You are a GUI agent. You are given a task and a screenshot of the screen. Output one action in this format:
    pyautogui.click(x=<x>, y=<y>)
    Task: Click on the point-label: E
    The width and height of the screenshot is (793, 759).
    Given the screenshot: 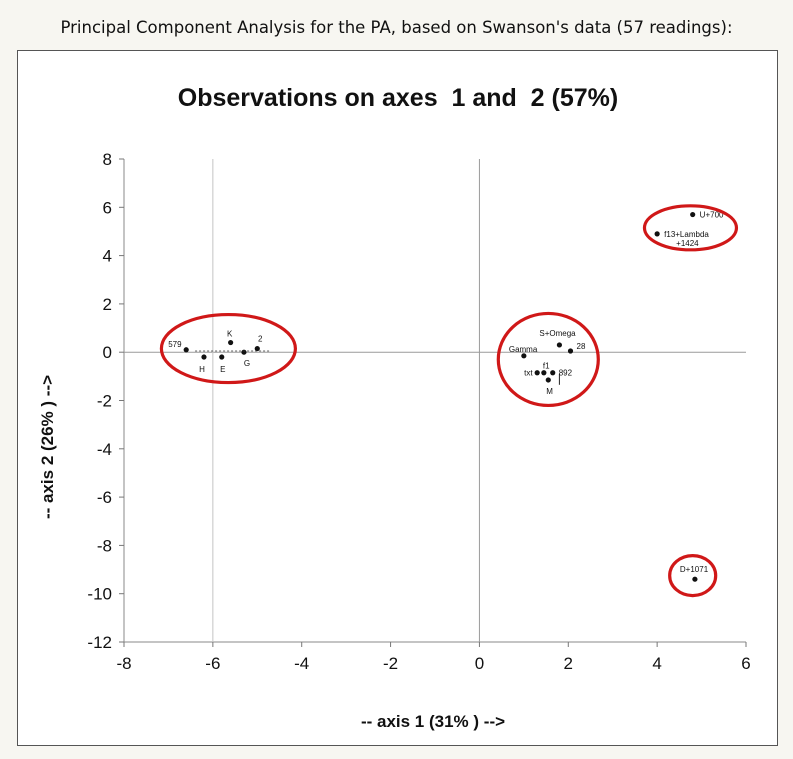 What is the action you would take?
    pyautogui.click(x=222, y=369)
    